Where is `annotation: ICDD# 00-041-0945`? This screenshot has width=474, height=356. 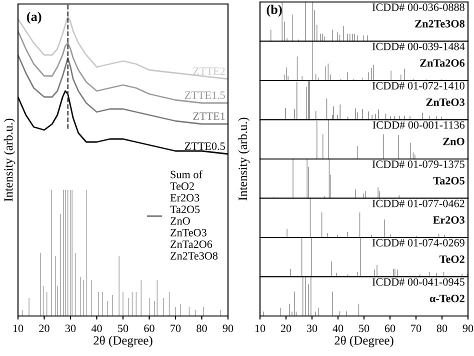 annotation: ICDD# 00-041-0945 is located at coordinates (418, 282).